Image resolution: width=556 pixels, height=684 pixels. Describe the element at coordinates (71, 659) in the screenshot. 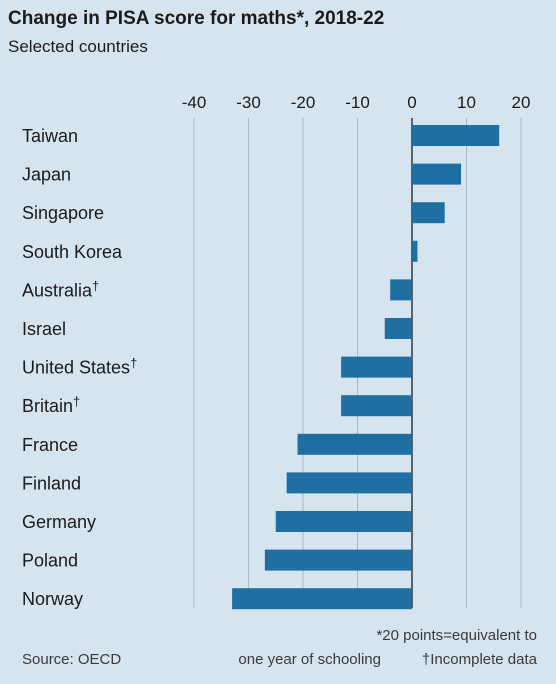

I see `source-note: Source: OECD` at that location.